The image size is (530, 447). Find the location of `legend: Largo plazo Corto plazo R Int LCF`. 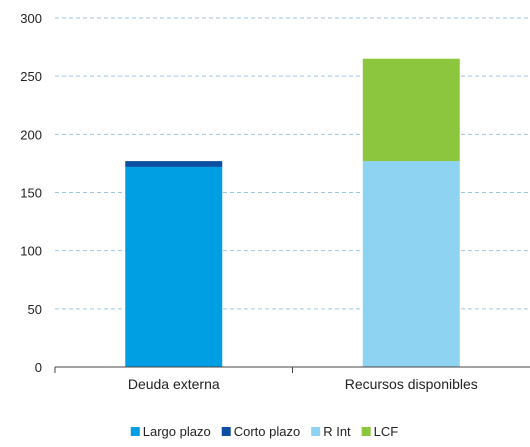

legend: Largo plazo Corto plazo R Int LCF is located at coordinates (264, 431).